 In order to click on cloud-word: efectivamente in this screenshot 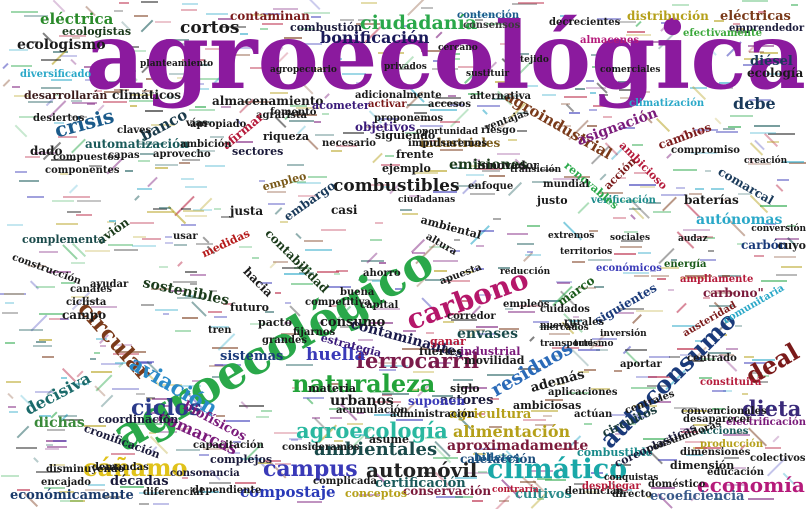, I will do `click(723, 33)`.